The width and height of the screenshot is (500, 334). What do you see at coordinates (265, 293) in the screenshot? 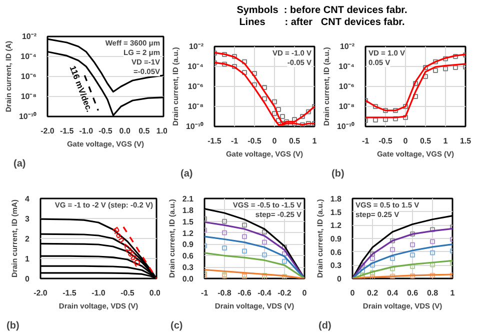
I see `x-tick-label: -0.4` at bounding box center [265, 293].